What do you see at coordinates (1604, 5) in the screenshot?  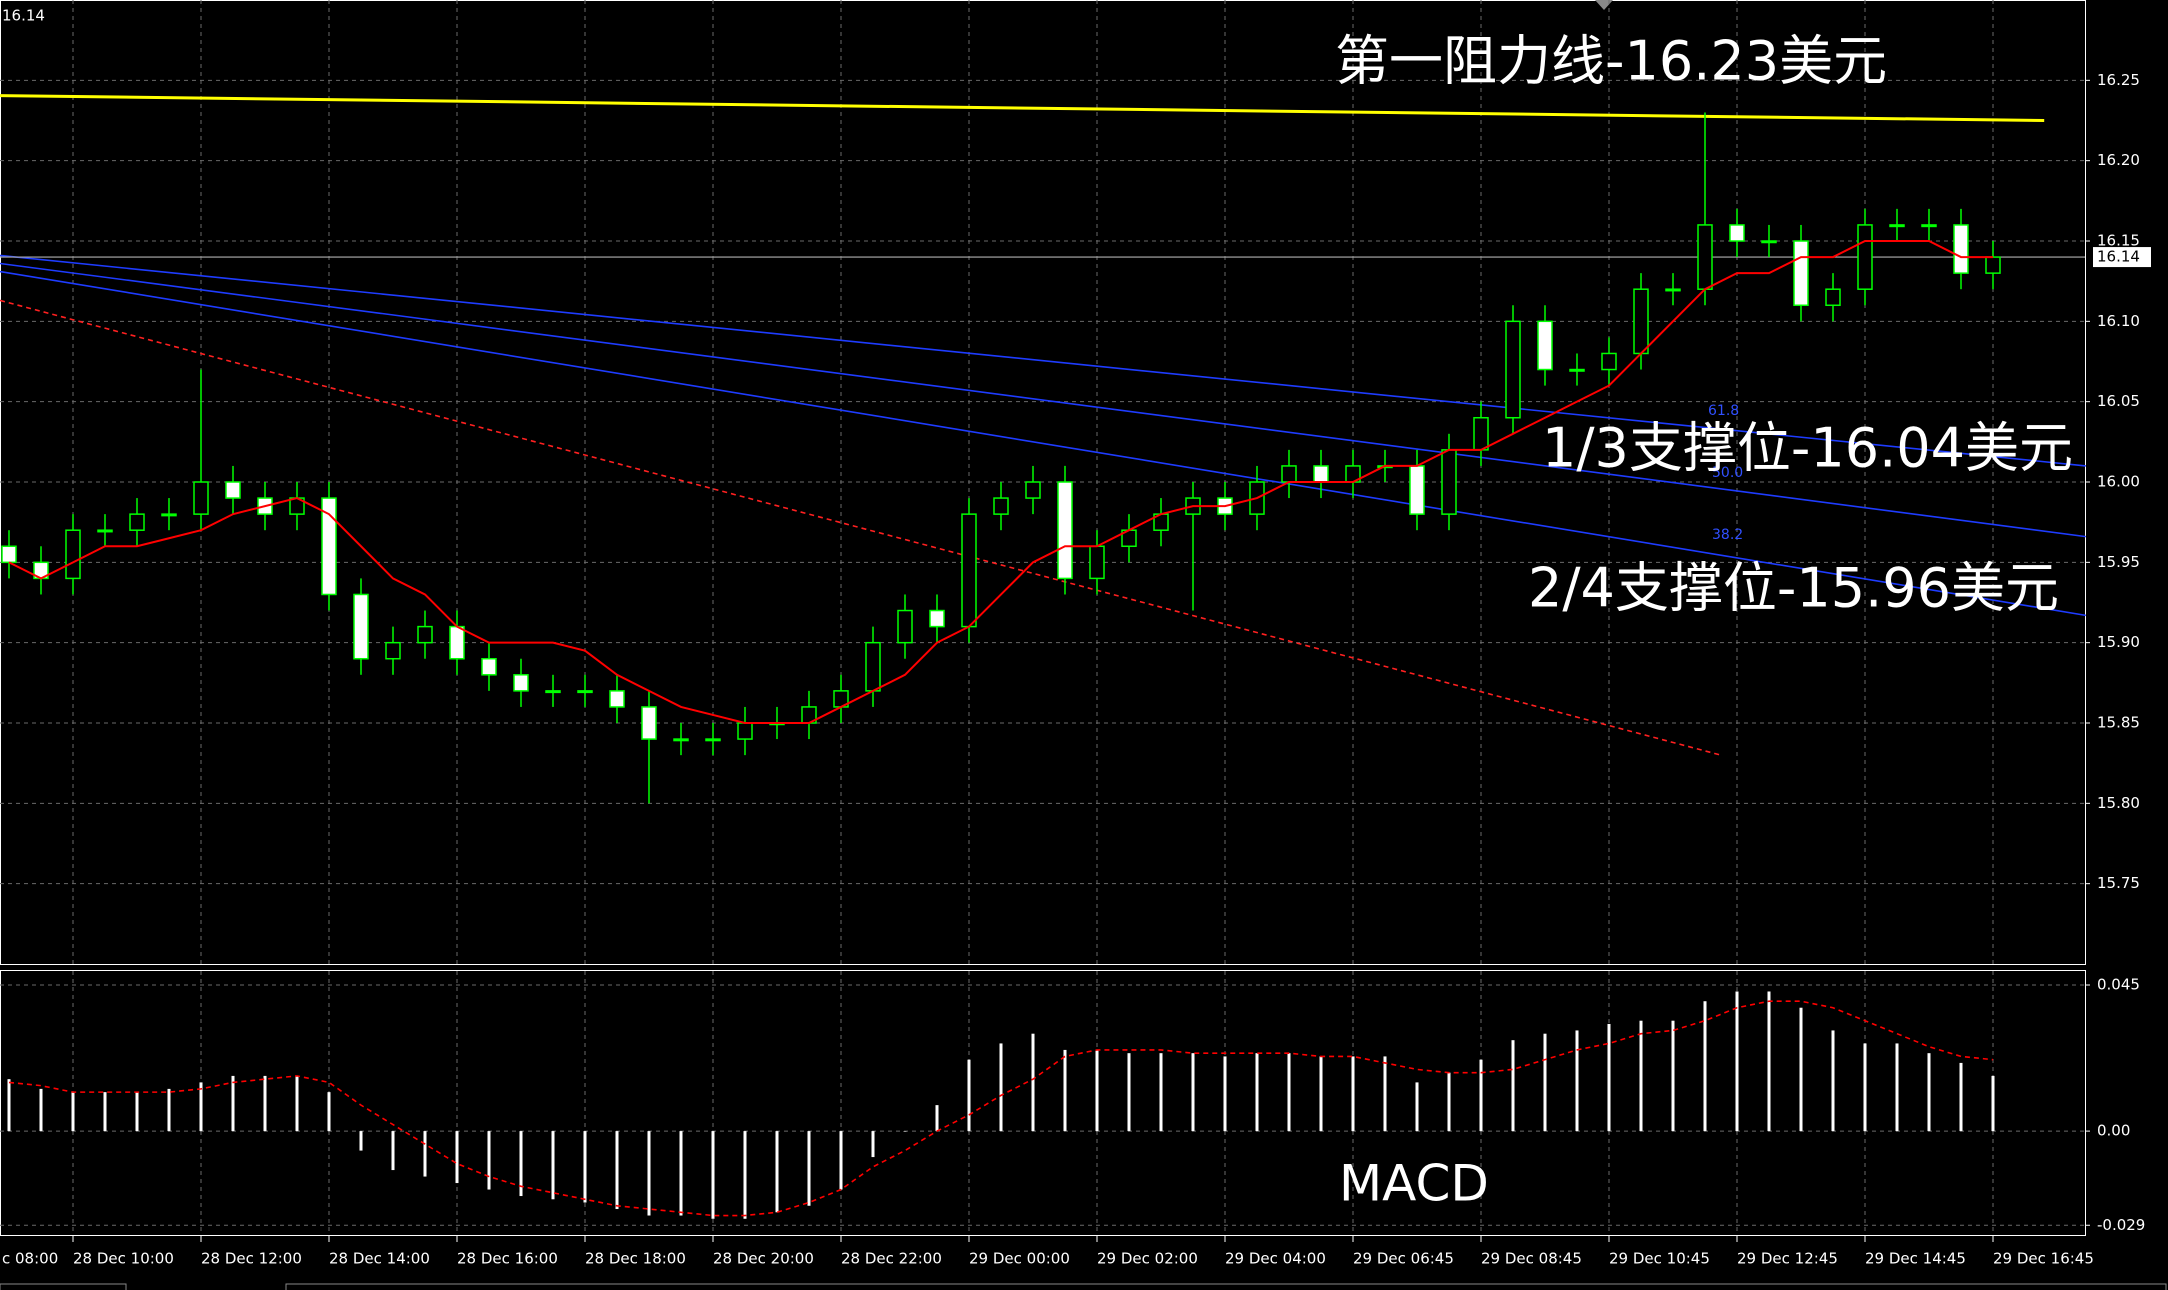 I see `shift-marker` at bounding box center [1604, 5].